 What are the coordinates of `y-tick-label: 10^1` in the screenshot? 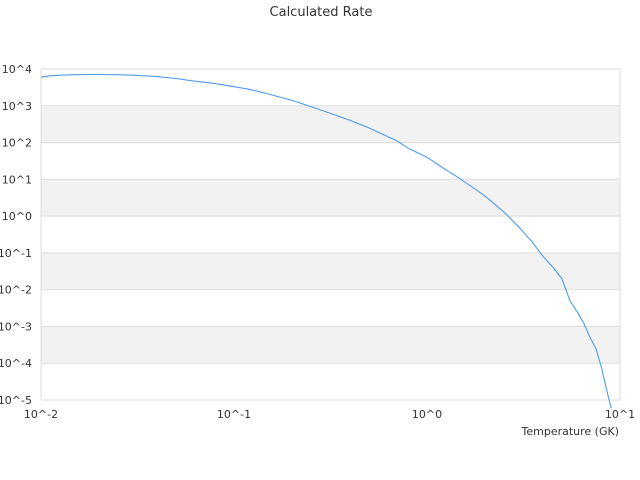 It's located at (17, 179).